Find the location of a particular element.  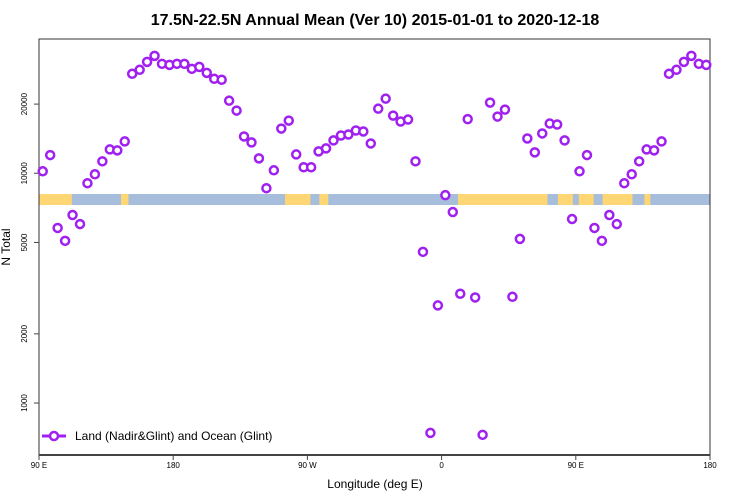

y-tick-label: 2000 is located at coordinates (24, 333).